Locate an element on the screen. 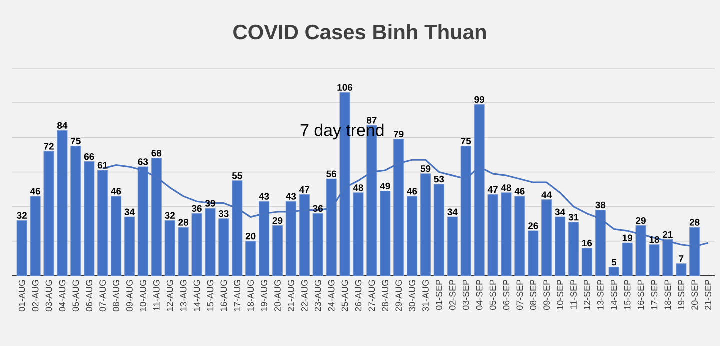 Image resolution: width=720 pixels, height=346 pixels. x-tick-label: 07-SEP is located at coordinates (520, 295).